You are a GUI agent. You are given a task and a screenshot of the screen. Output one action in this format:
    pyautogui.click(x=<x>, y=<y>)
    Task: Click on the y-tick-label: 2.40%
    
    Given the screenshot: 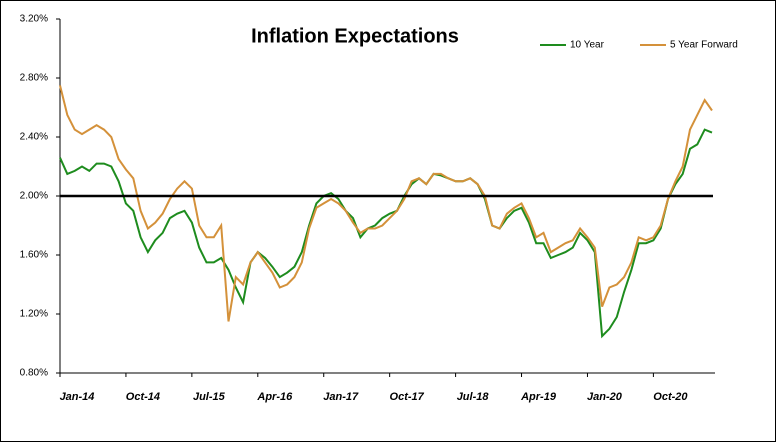 What is the action you would take?
    pyautogui.click(x=34, y=137)
    